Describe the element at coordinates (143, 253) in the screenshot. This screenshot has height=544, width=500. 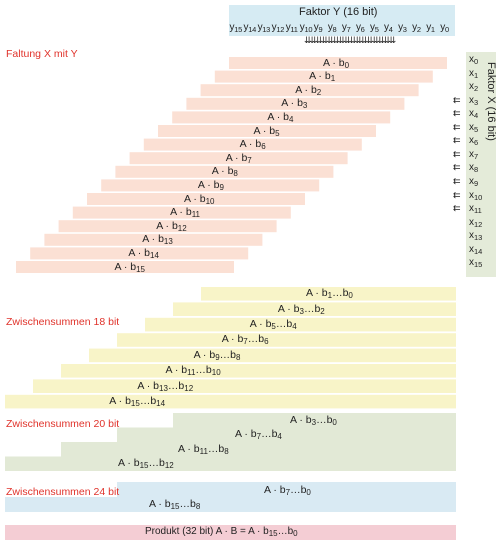
I see `faltung-label: A · b14` at that location.